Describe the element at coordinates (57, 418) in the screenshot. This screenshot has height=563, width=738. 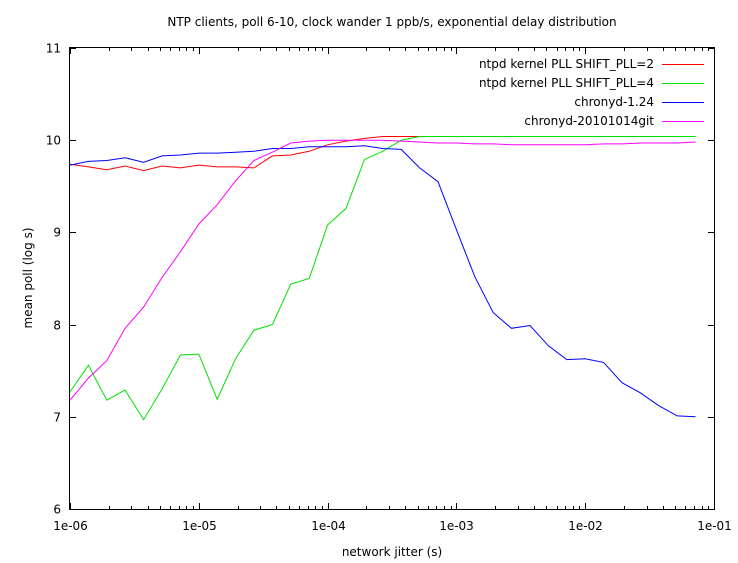
I see `y-tick-label: 7` at that location.